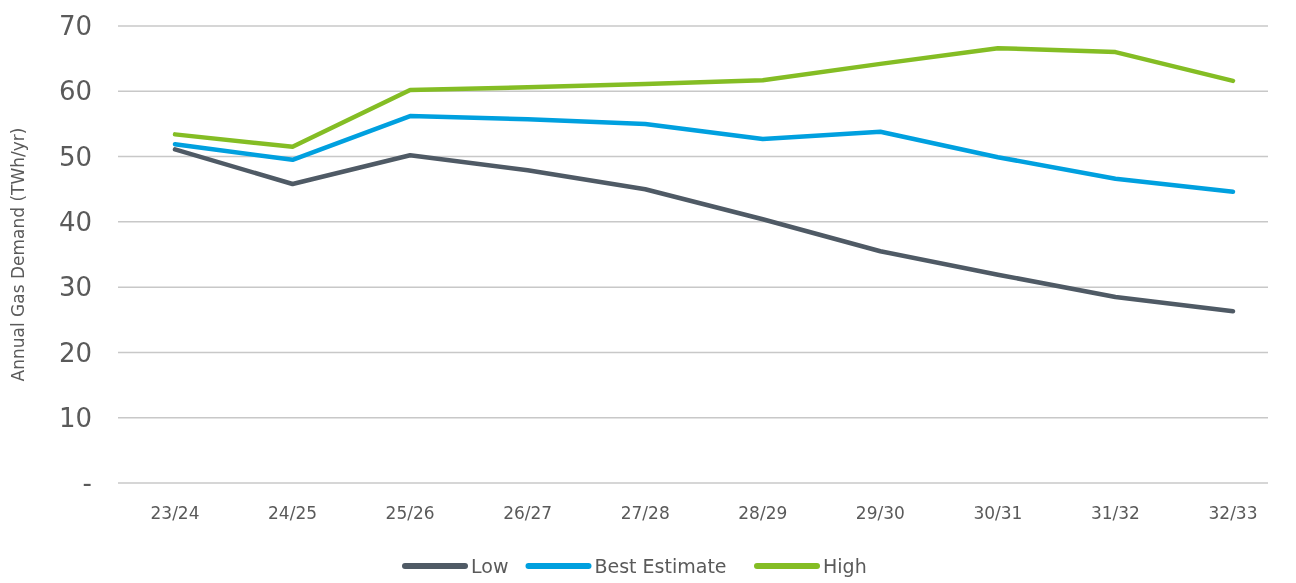 The image size is (1296, 583). What do you see at coordinates (528, 513) in the screenshot?
I see `x-tick-label: 26/27` at bounding box center [528, 513].